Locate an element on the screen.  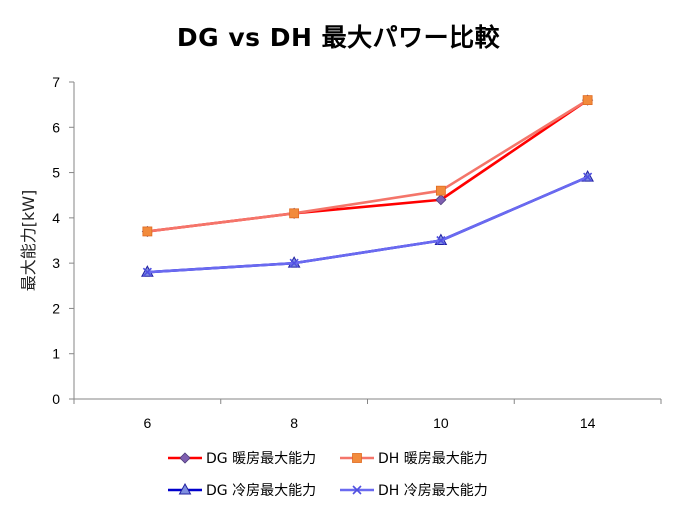
y-tick-label: 6 is located at coordinates (56, 127).